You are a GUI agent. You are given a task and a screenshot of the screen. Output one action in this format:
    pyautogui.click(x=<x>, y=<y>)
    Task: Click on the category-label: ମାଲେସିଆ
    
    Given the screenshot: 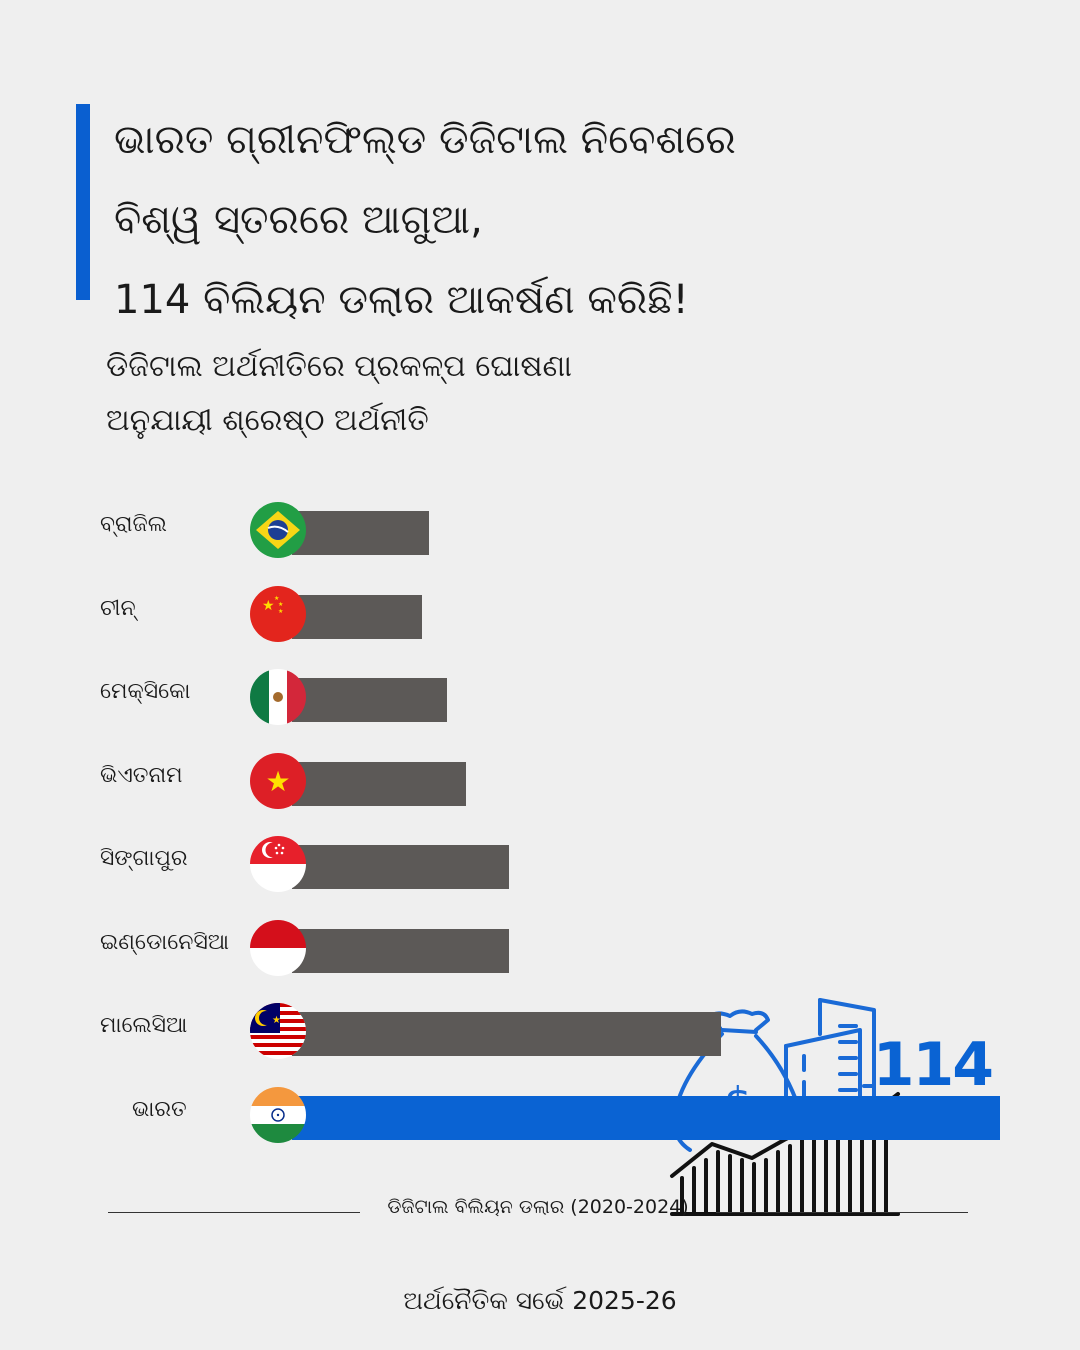 What is the action you would take?
    pyautogui.click(x=144, y=1025)
    